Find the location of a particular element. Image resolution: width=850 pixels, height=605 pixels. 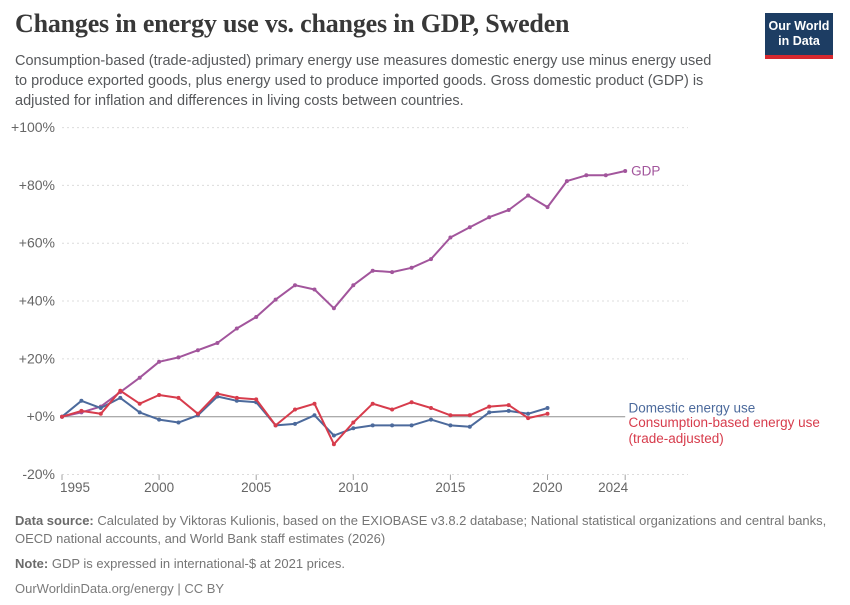

consumption-based-energy-use-point-2015 is located at coordinates (450, 415).